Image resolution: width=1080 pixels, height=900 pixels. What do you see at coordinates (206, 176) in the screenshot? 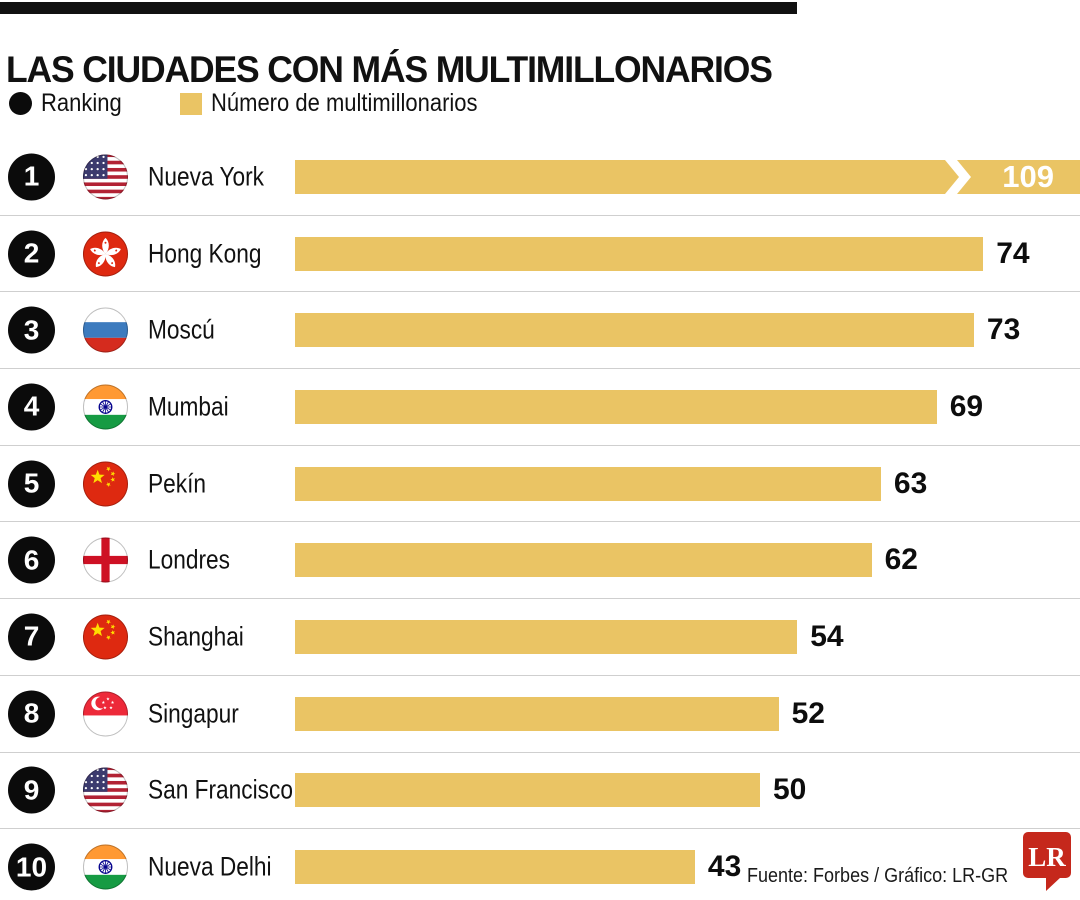
I see `city-label: Nueva York` at bounding box center [206, 176].